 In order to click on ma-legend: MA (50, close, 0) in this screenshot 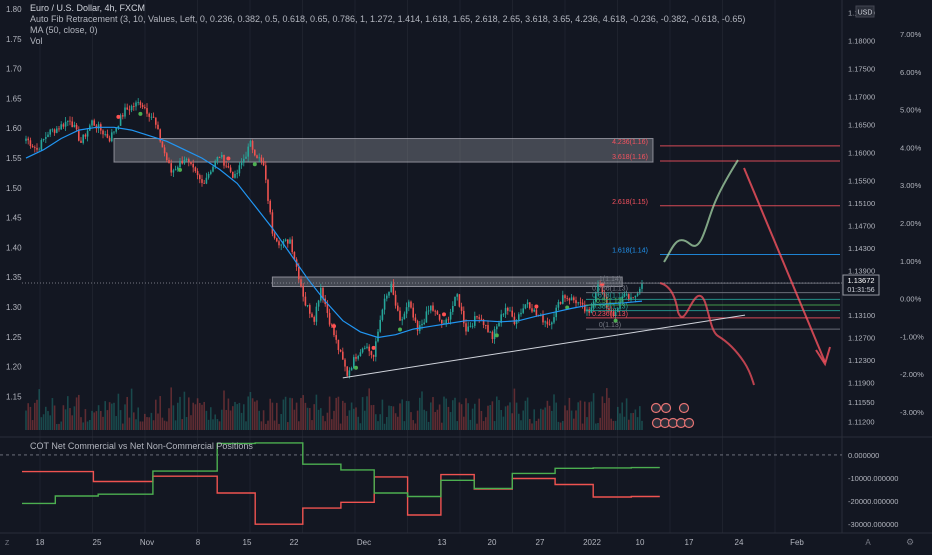, I will do `click(64, 30)`.